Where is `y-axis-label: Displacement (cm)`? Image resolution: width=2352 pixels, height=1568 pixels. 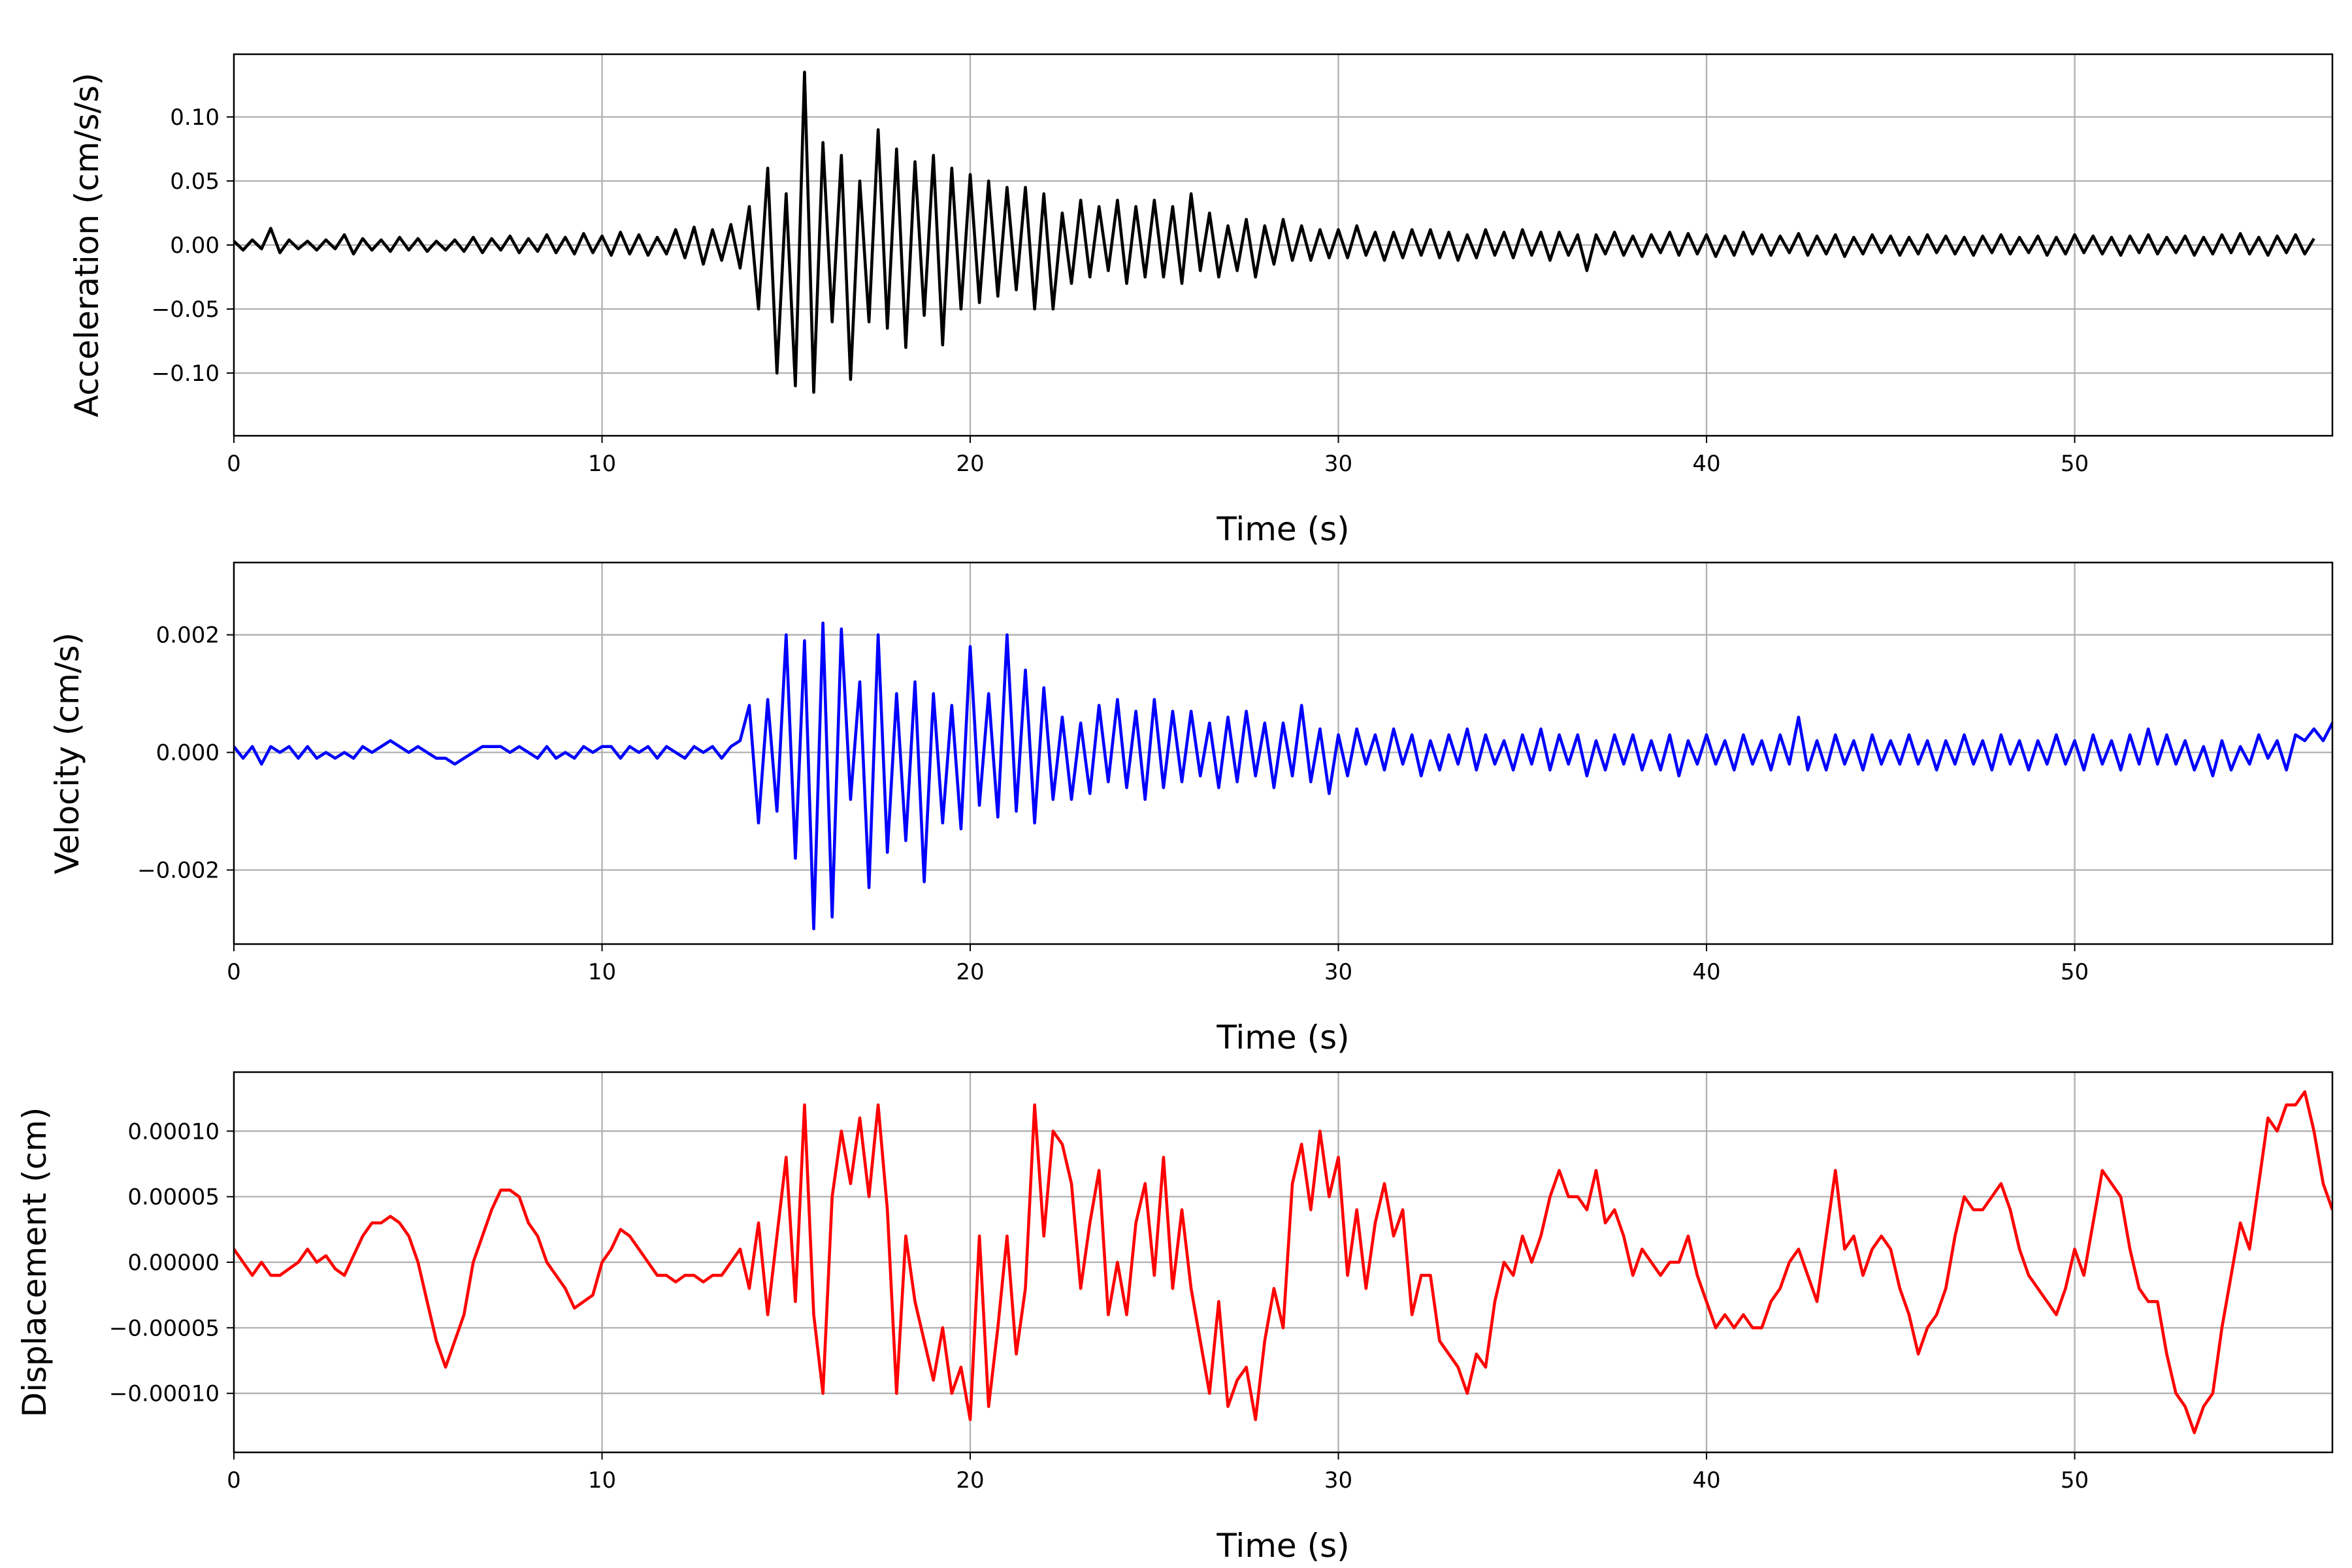
y-axis-label: Displacement (cm) is located at coordinates (35, 1262).